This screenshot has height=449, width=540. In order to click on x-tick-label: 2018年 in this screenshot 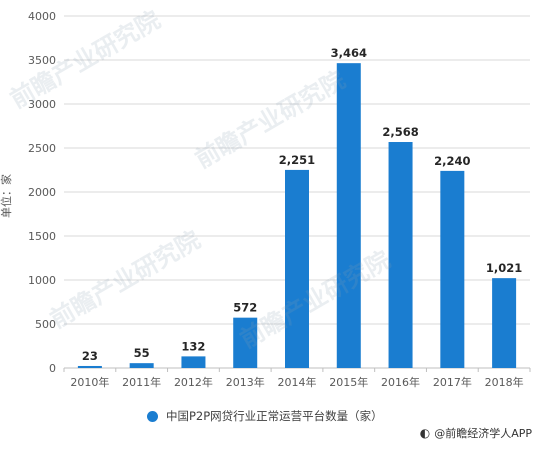, I will do `click(504, 382)`.